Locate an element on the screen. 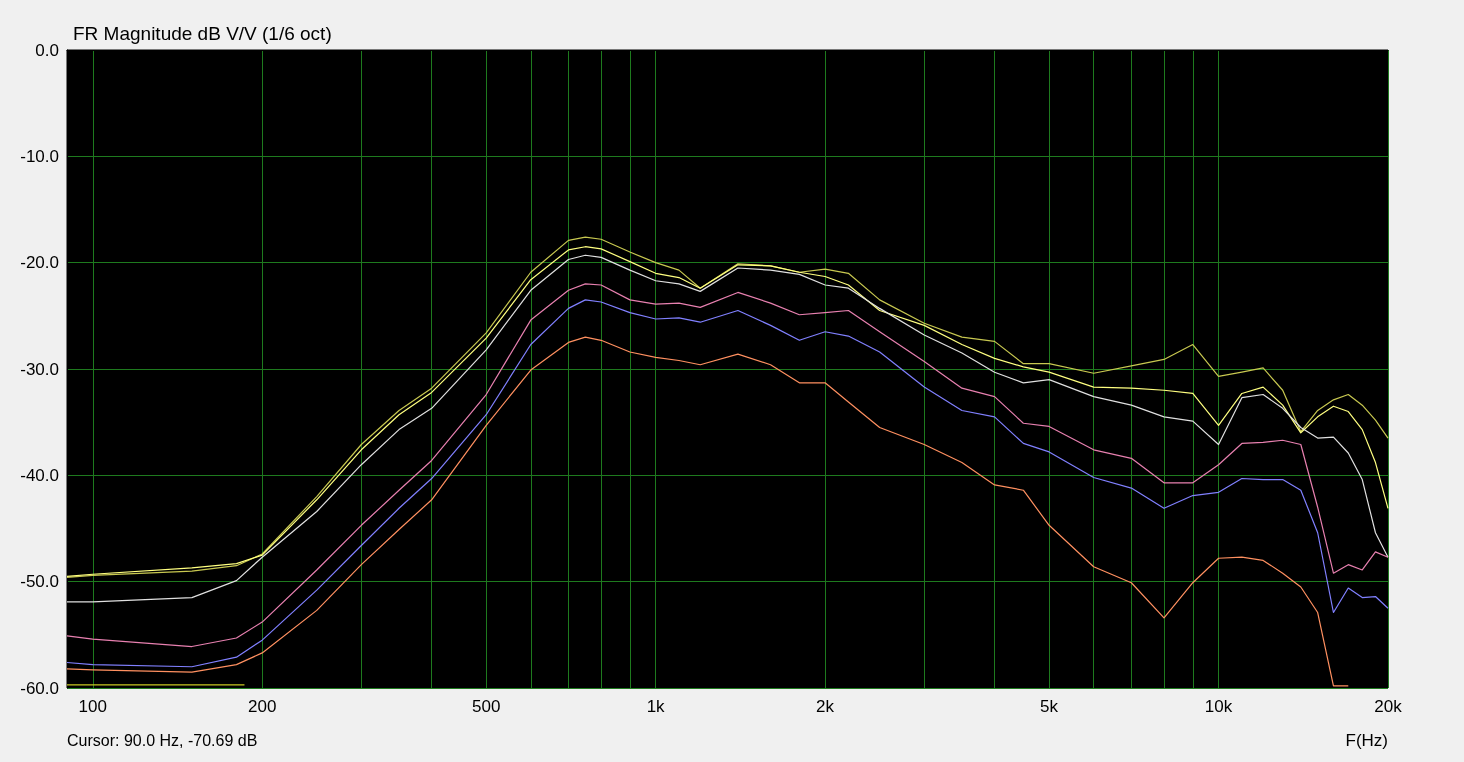  x-tick-label: 5k is located at coordinates (1049, 706).